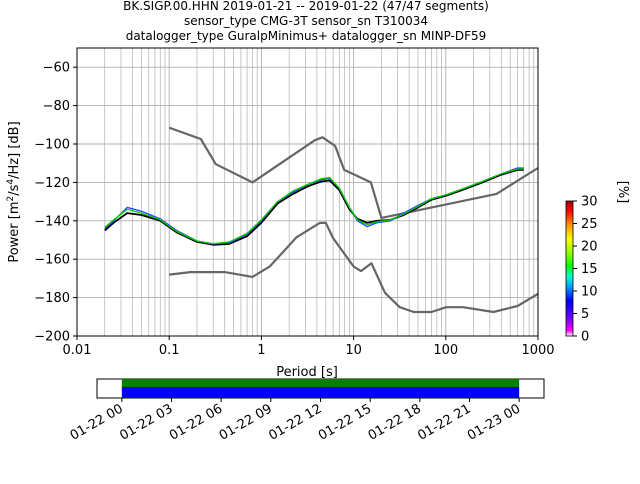 The image size is (640, 484). What do you see at coordinates (52, 337) in the screenshot?
I see `y-tick-label: −200` at bounding box center [52, 337].